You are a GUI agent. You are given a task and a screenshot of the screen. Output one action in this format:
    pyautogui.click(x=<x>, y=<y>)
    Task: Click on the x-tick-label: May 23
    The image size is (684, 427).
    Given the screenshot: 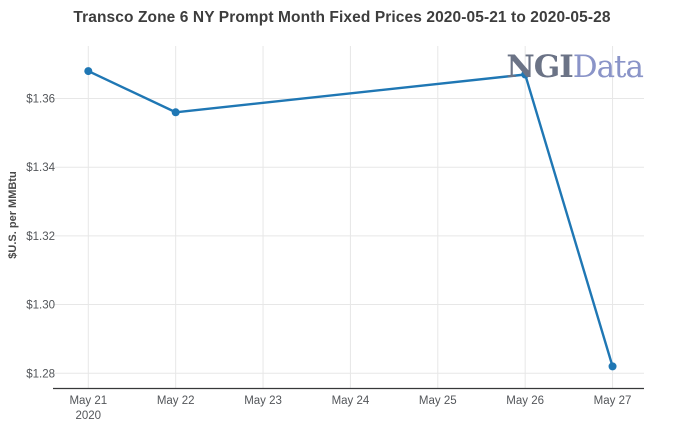 What is the action you would take?
    pyautogui.click(x=263, y=401)
    